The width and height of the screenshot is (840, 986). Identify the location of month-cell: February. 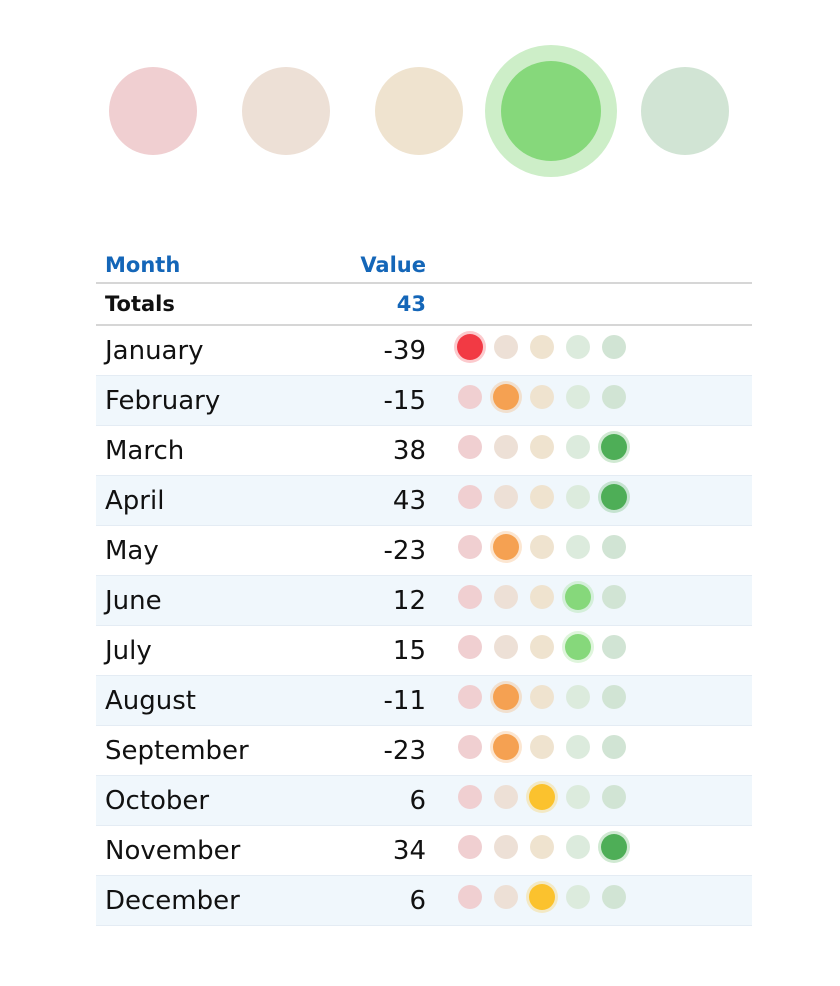
(163, 400).